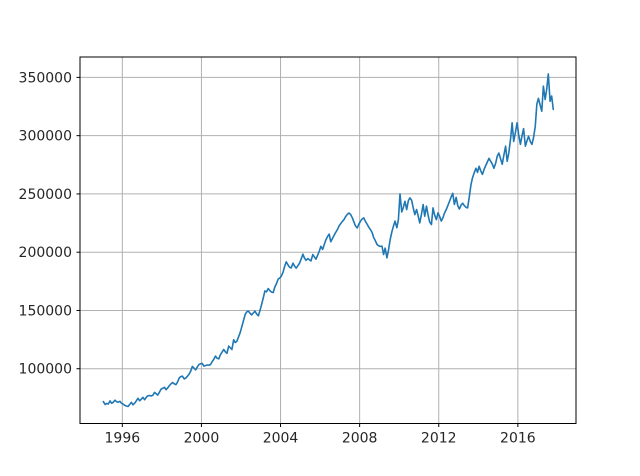 The image size is (640, 476). I want to click on x-tick-label: 2004, so click(281, 439).